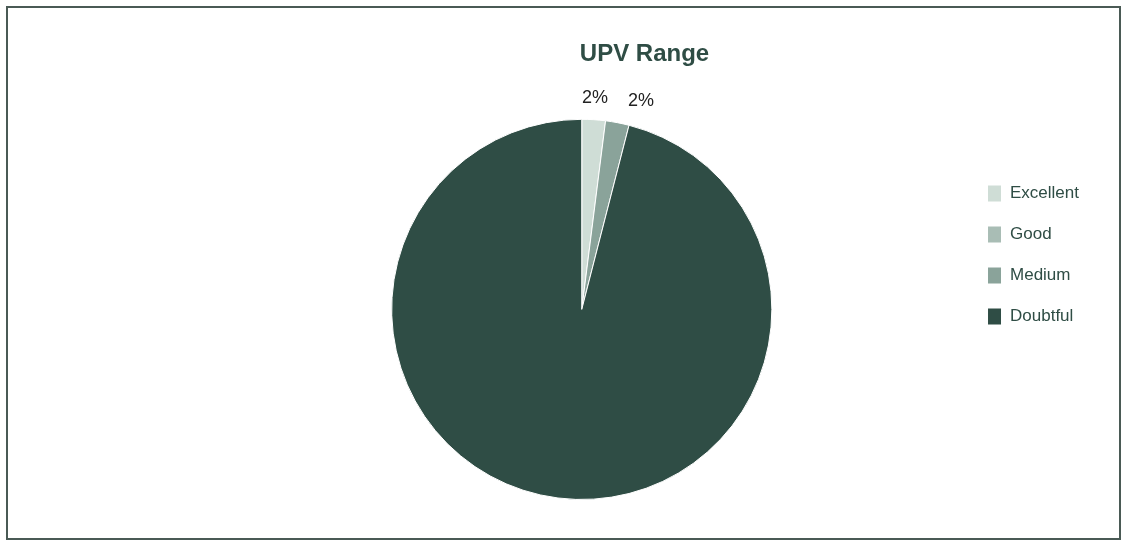  Describe the element at coordinates (1042, 316) in the screenshot. I see `legend-label: Doubtful` at that location.